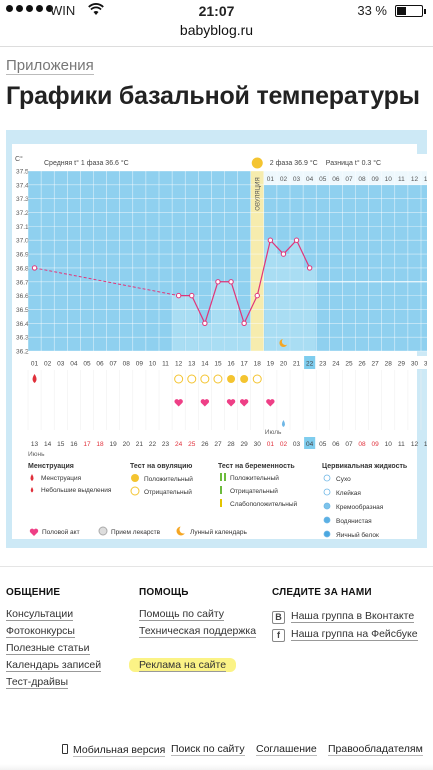 This screenshot has width=433, height=770. I want to click on calendar-date: 29, so click(245, 444).